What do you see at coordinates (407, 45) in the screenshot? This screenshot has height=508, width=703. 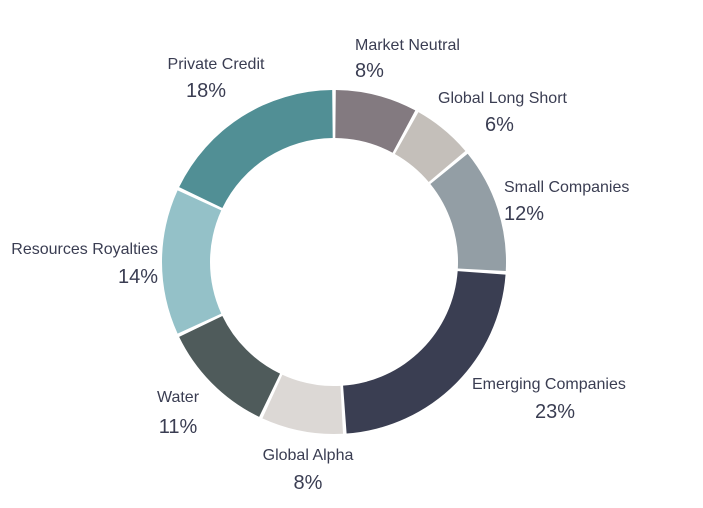 I see `slice-name-label: Market Neutral` at bounding box center [407, 45].